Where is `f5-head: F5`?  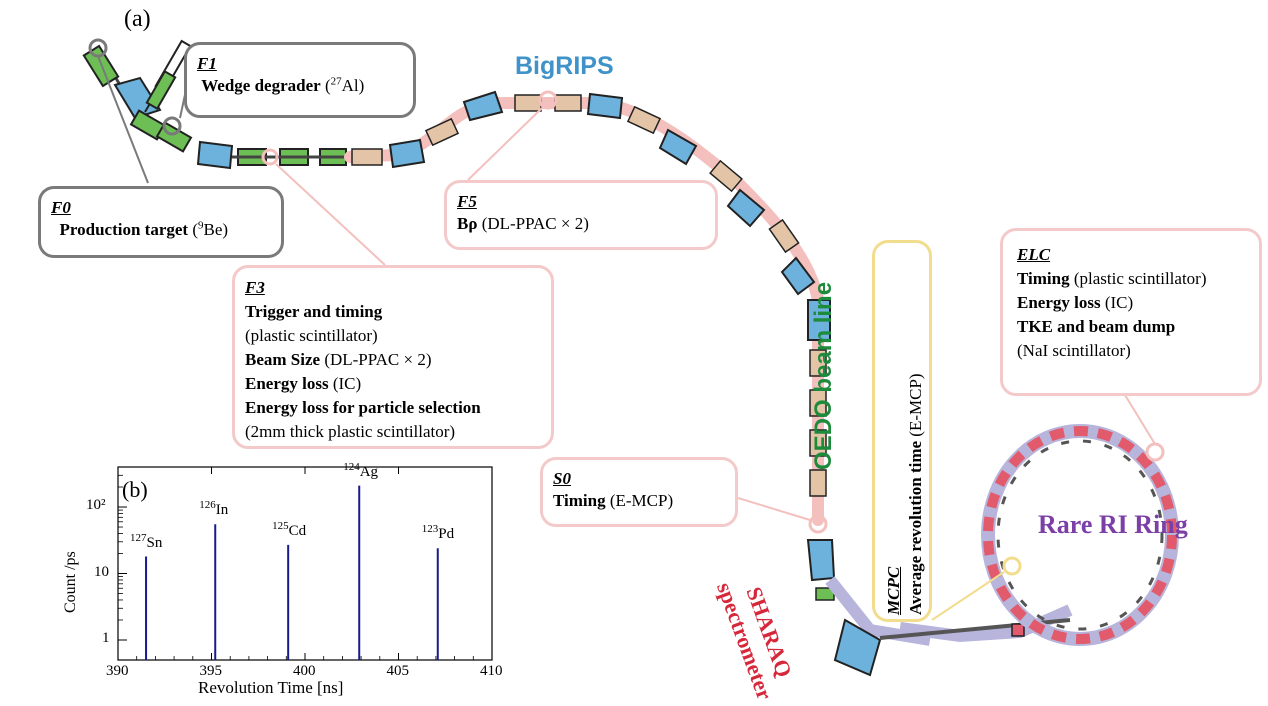 f5-head: F5 is located at coordinates (467, 201).